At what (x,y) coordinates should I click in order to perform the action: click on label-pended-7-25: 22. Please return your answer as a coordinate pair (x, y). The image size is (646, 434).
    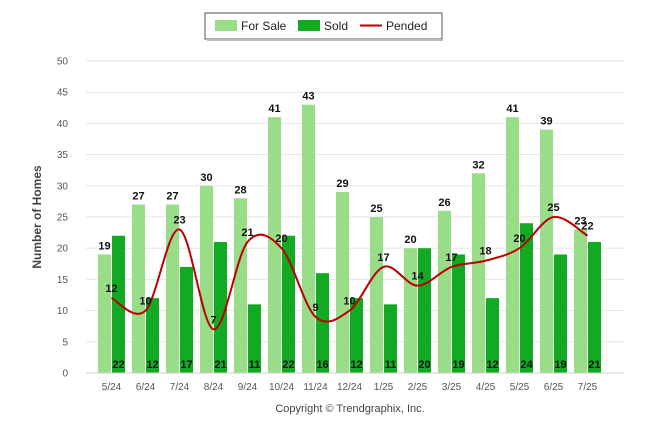
    Looking at the image, I should click on (587, 227).